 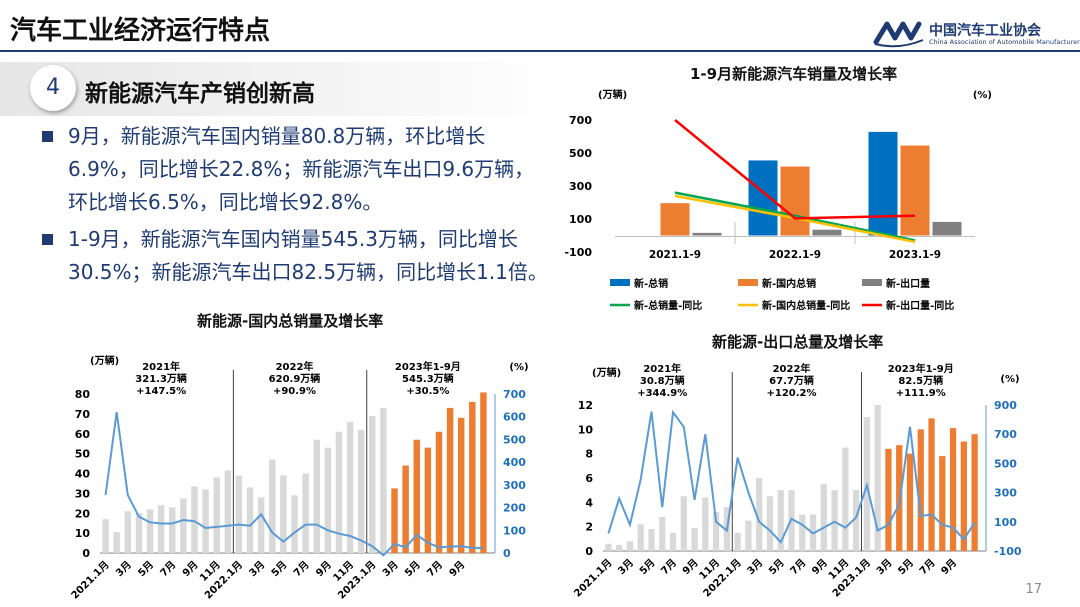 What do you see at coordinates (83, 454) in the screenshot?
I see `y-tick-label-left: 50` at bounding box center [83, 454].